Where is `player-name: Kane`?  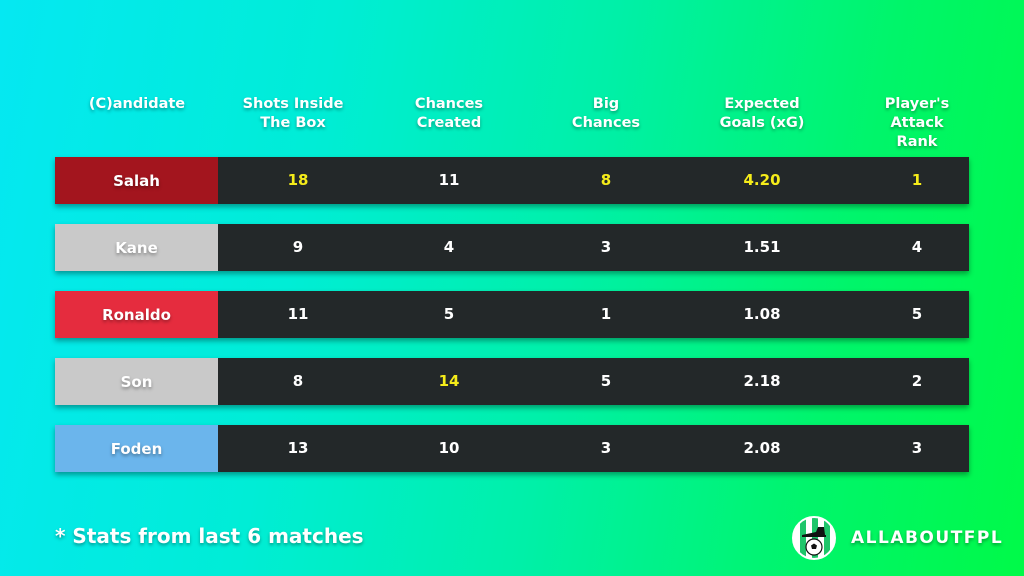 player-name: Kane is located at coordinates (136, 247).